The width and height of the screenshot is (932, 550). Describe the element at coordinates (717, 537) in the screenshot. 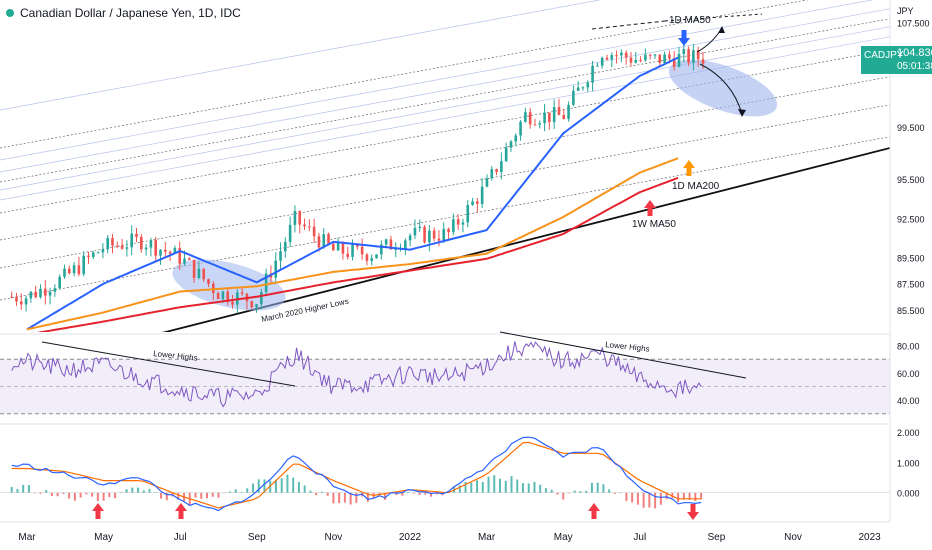

I see `time-tick-label: Sep` at that location.